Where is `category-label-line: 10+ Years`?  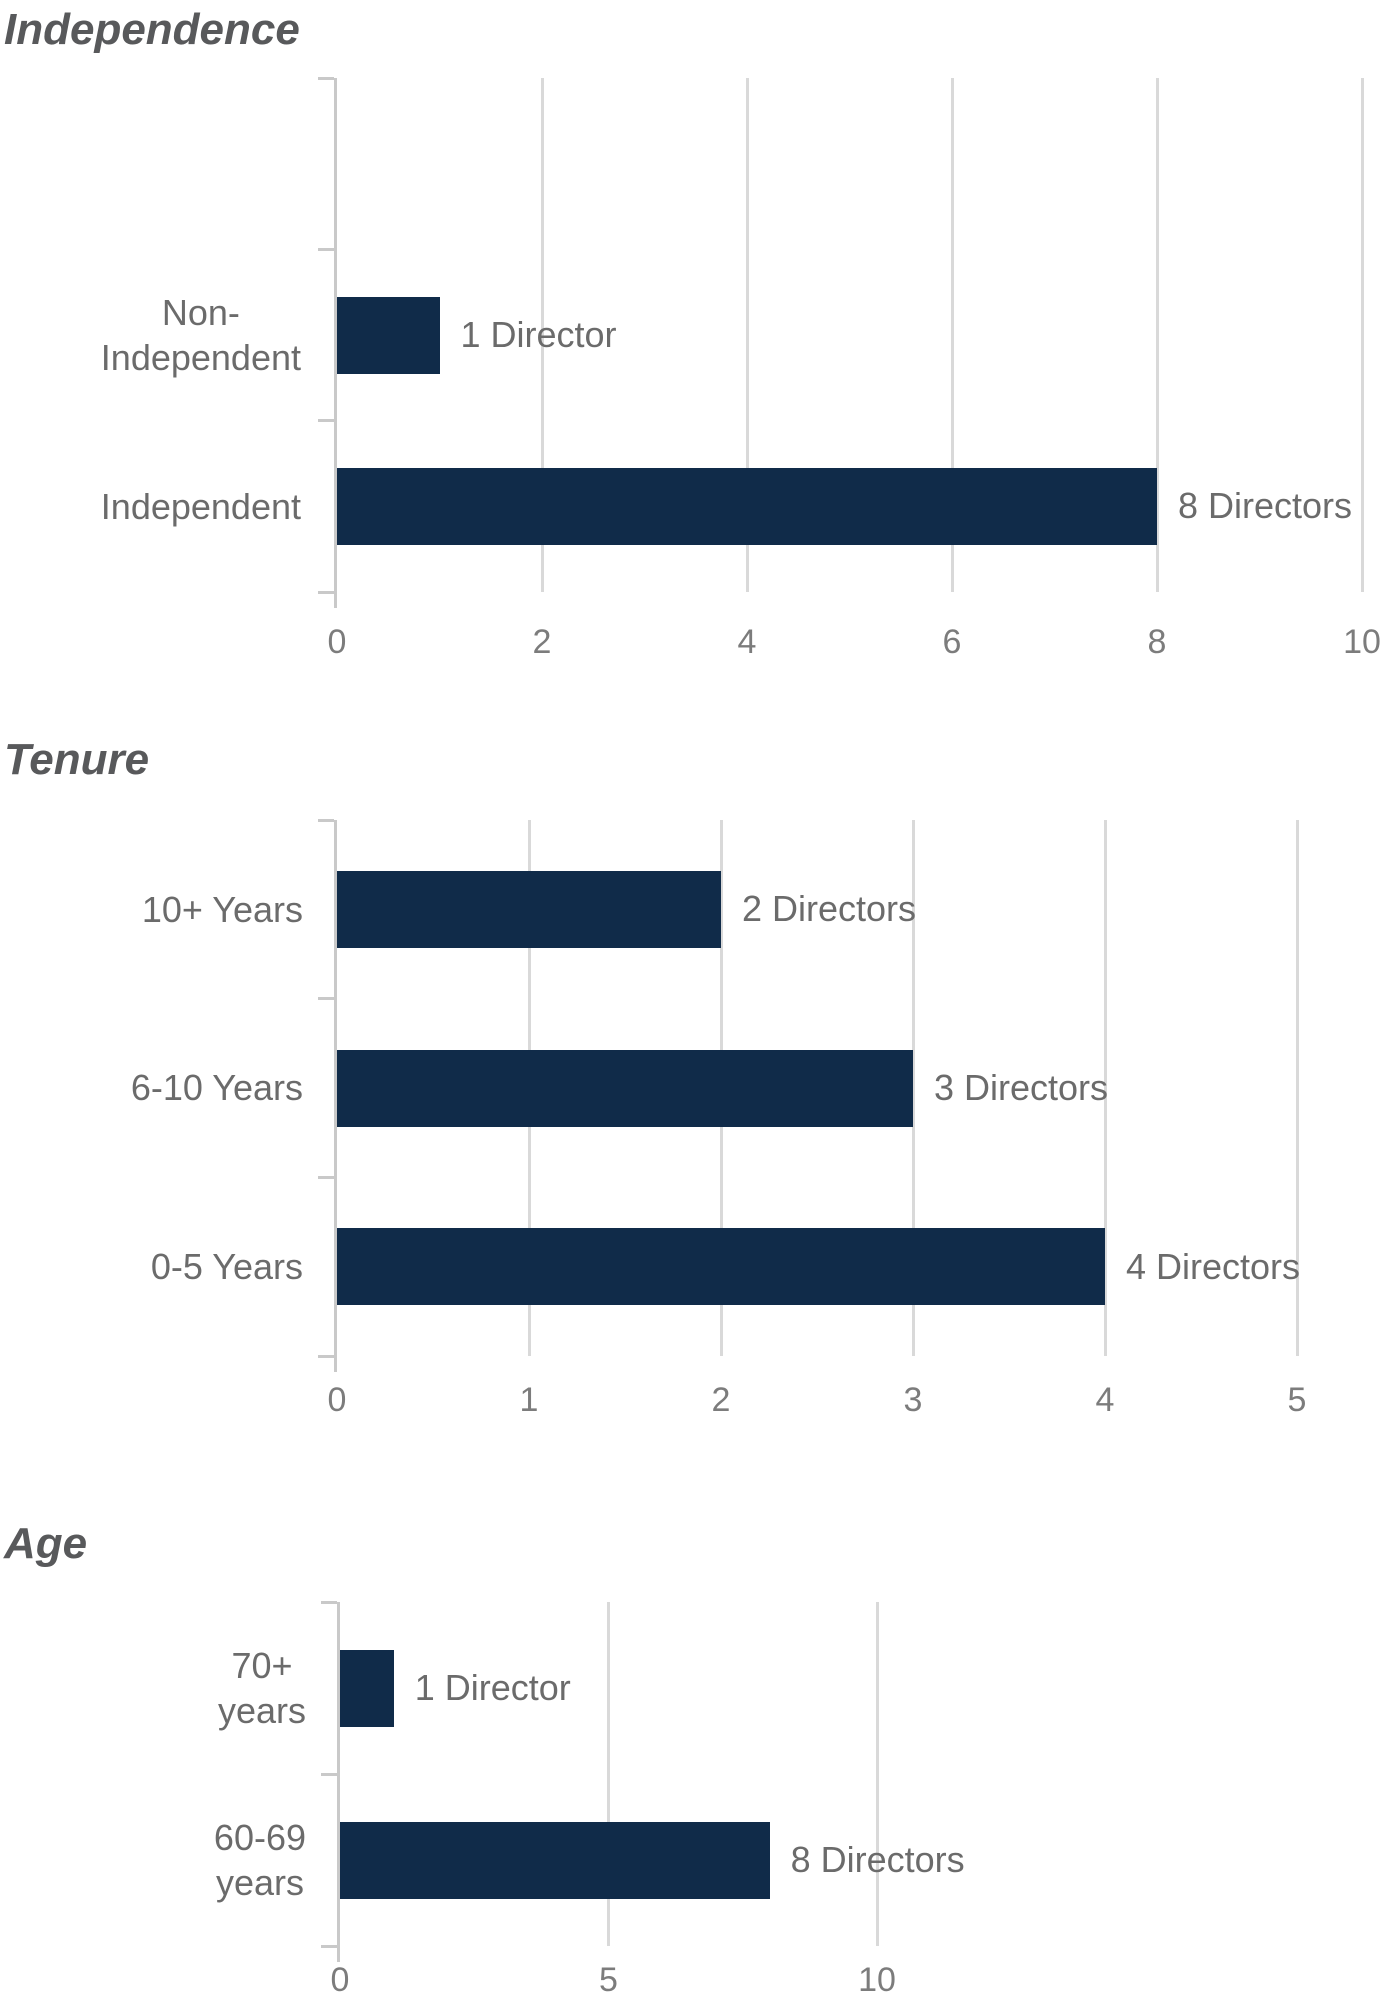 category-label-line: 10+ Years is located at coordinates (222, 909).